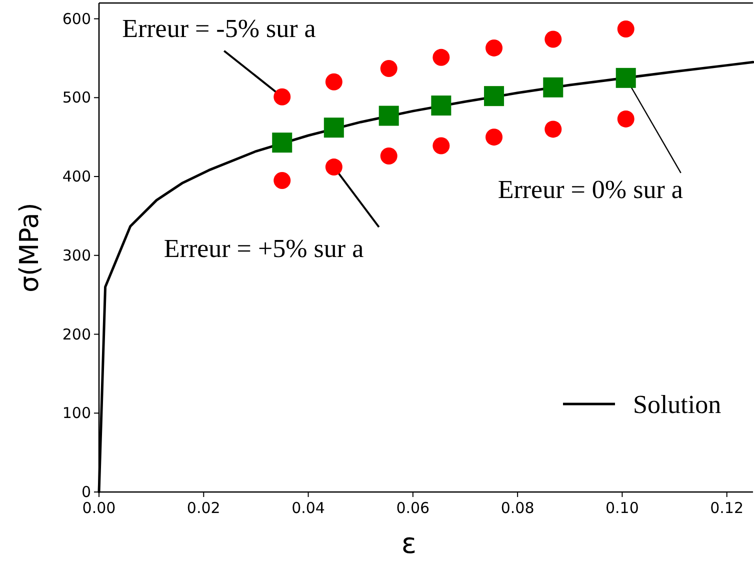 The height and width of the screenshot is (562, 754). I want to click on y-tick-label: 500, so click(76, 97).